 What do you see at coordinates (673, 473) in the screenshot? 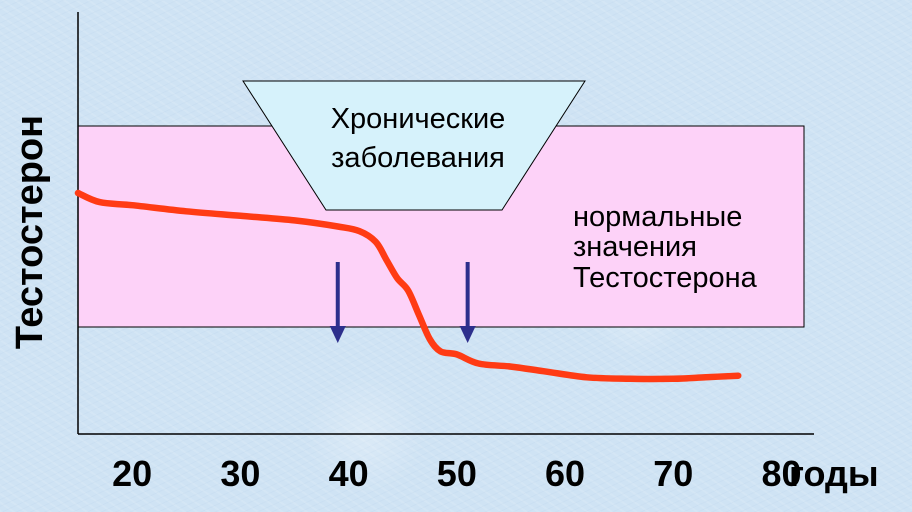
I see `x-tick-label-70: 70` at bounding box center [673, 473].